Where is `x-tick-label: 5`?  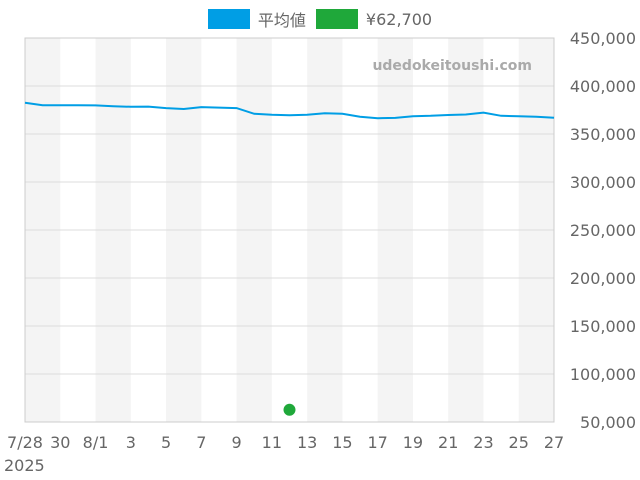 x-tick-label: 5 is located at coordinates (166, 442).